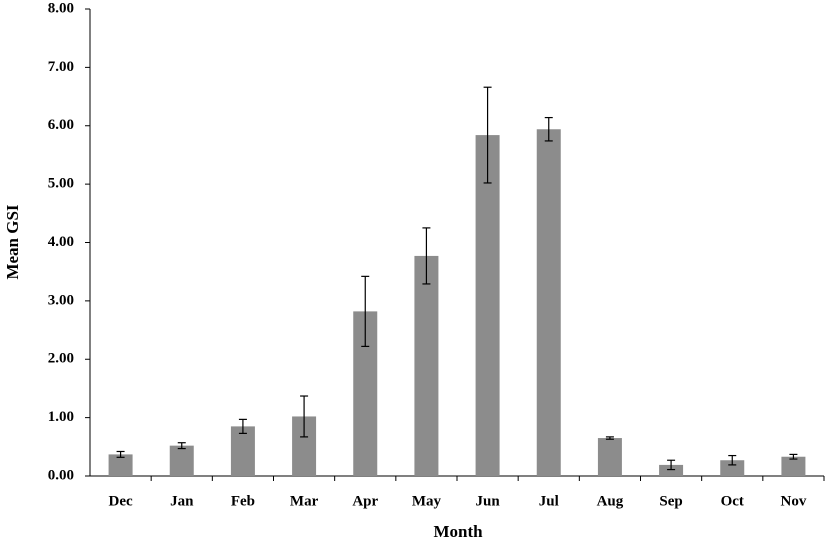 The width and height of the screenshot is (827, 548). Describe the element at coordinates (458, 531) in the screenshot. I see `x-axis-label: Month` at that location.